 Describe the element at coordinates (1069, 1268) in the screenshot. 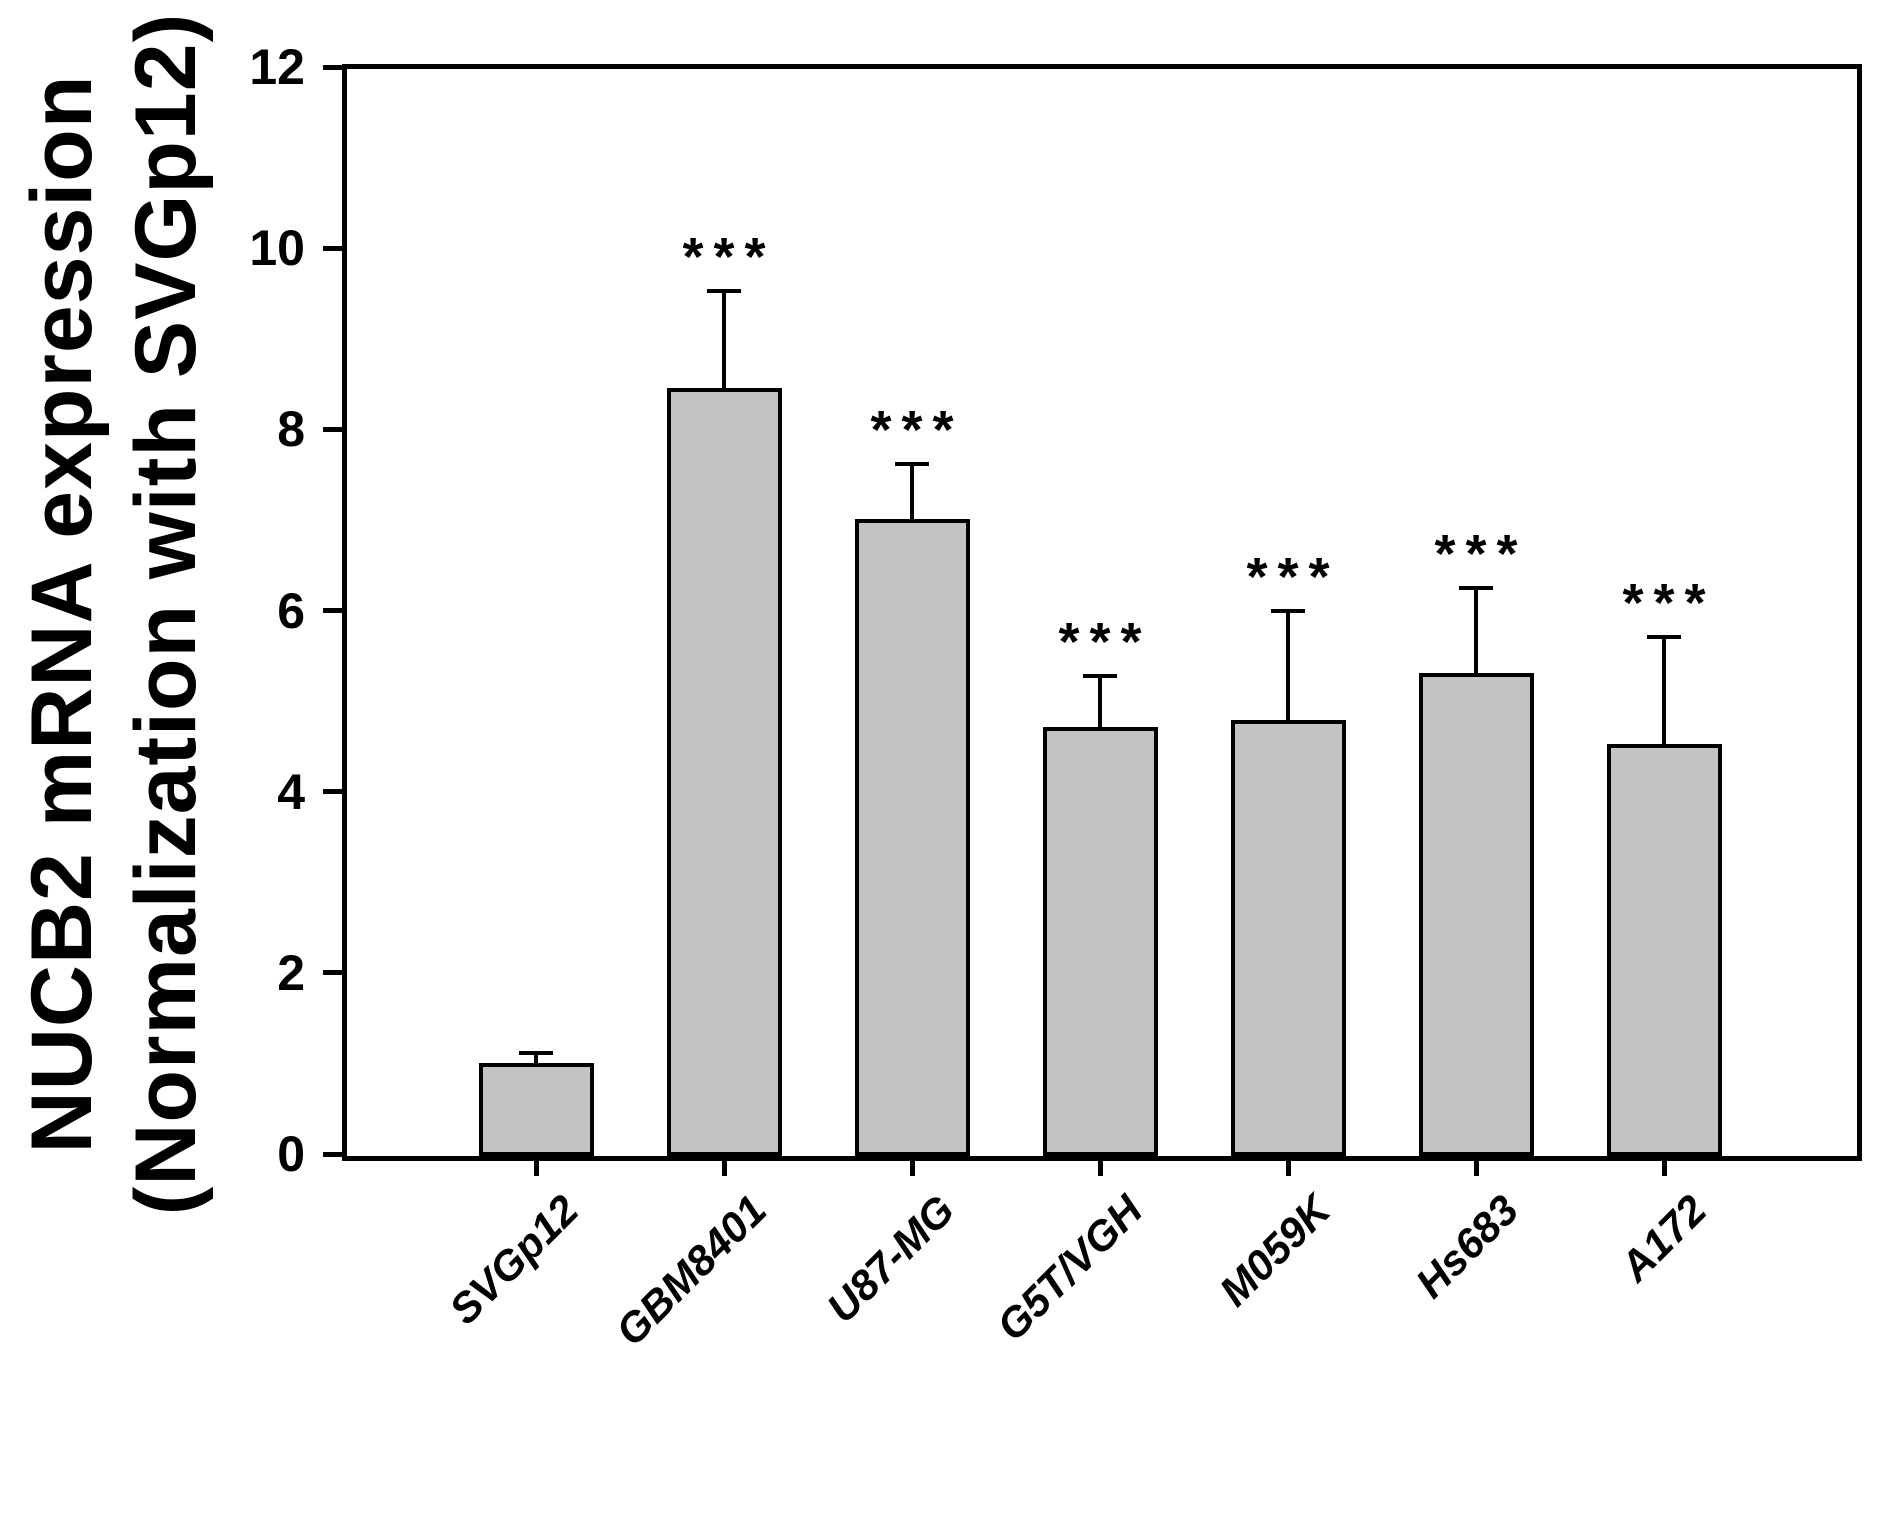

I see `x-tick-label: G5T/VGH` at that location.